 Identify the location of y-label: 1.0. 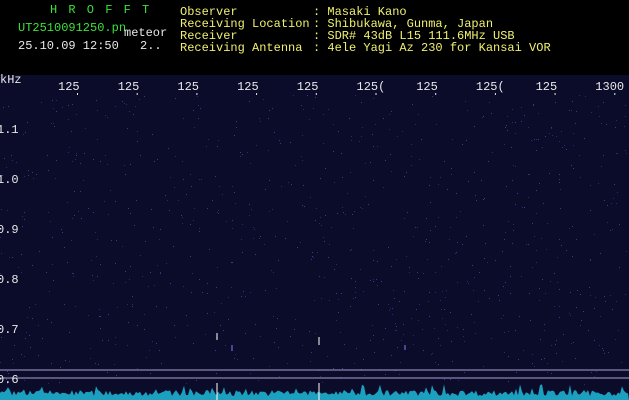
(9, 180).